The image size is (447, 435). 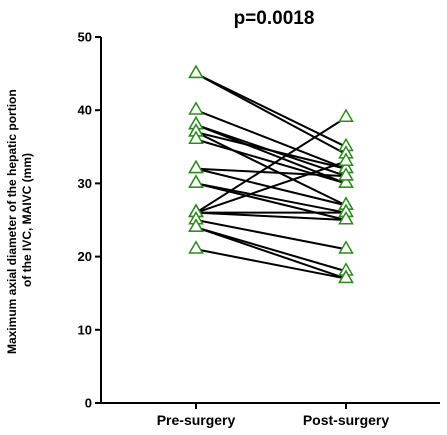 I want to click on x-tick-label: Pre-surgery, so click(x=196, y=420).